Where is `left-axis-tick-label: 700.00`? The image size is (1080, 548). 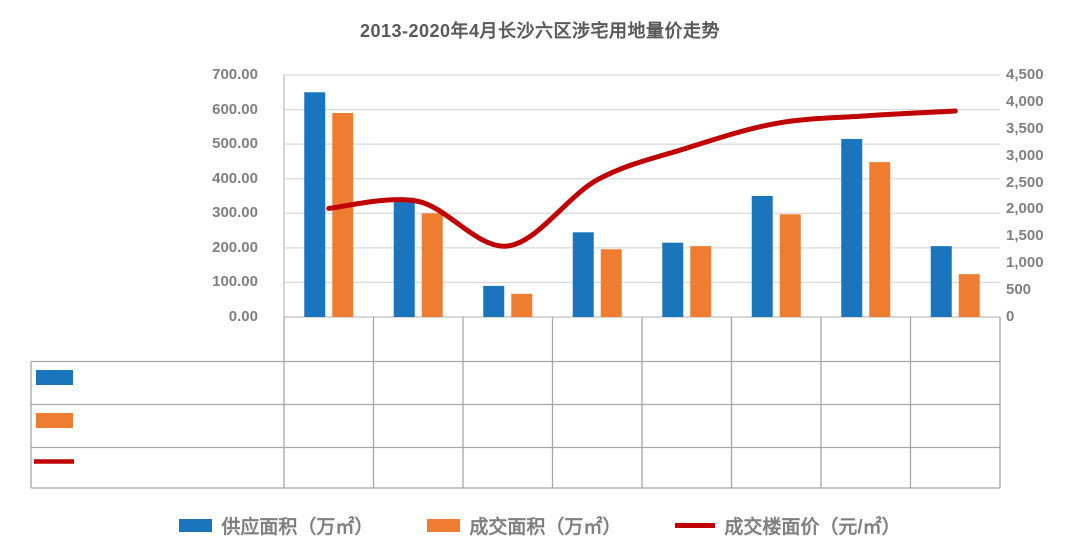 left-axis-tick-label: 700.00 is located at coordinates (235, 74).